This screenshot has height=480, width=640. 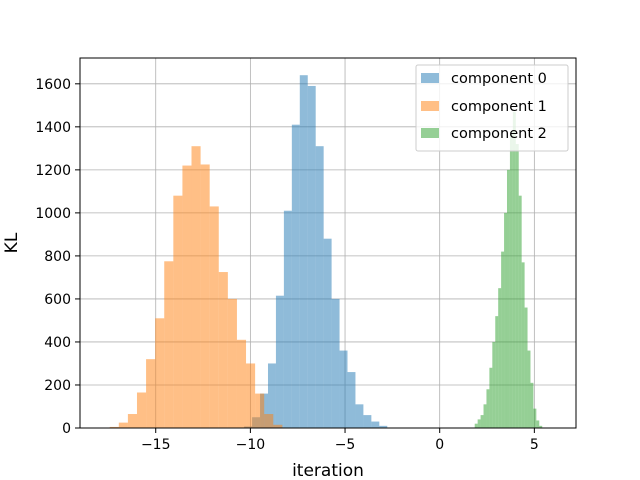 I want to click on legend-label-component-0: component 0, so click(x=499, y=79).